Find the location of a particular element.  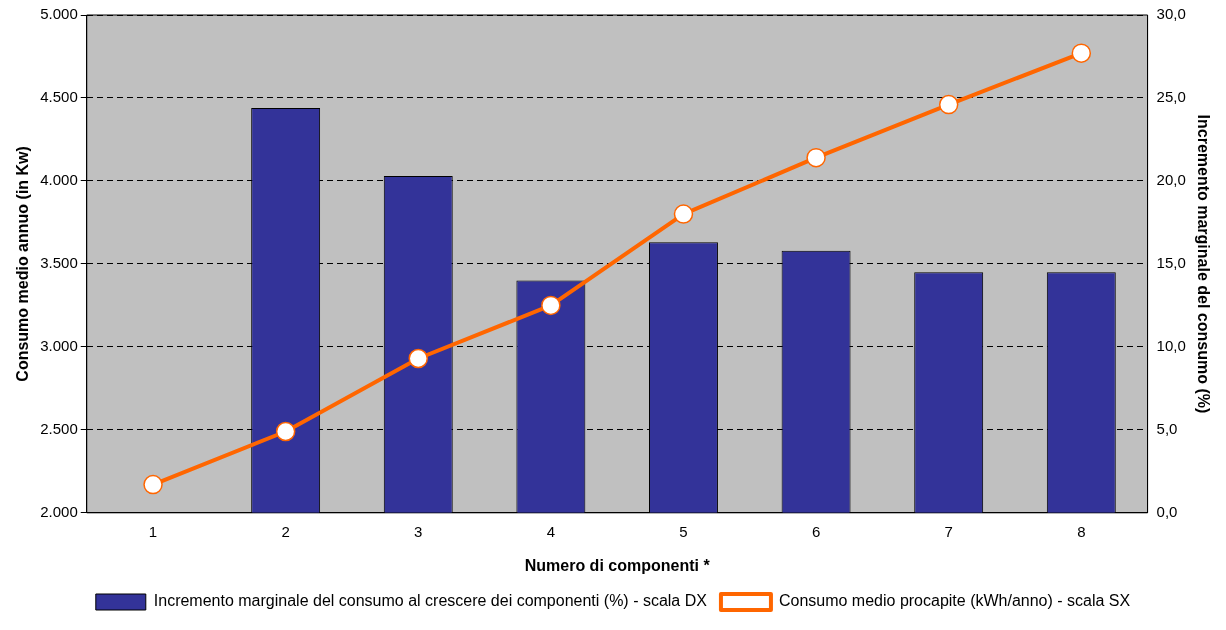

x-axis-title: Numero di componenti * is located at coordinates (617, 565).